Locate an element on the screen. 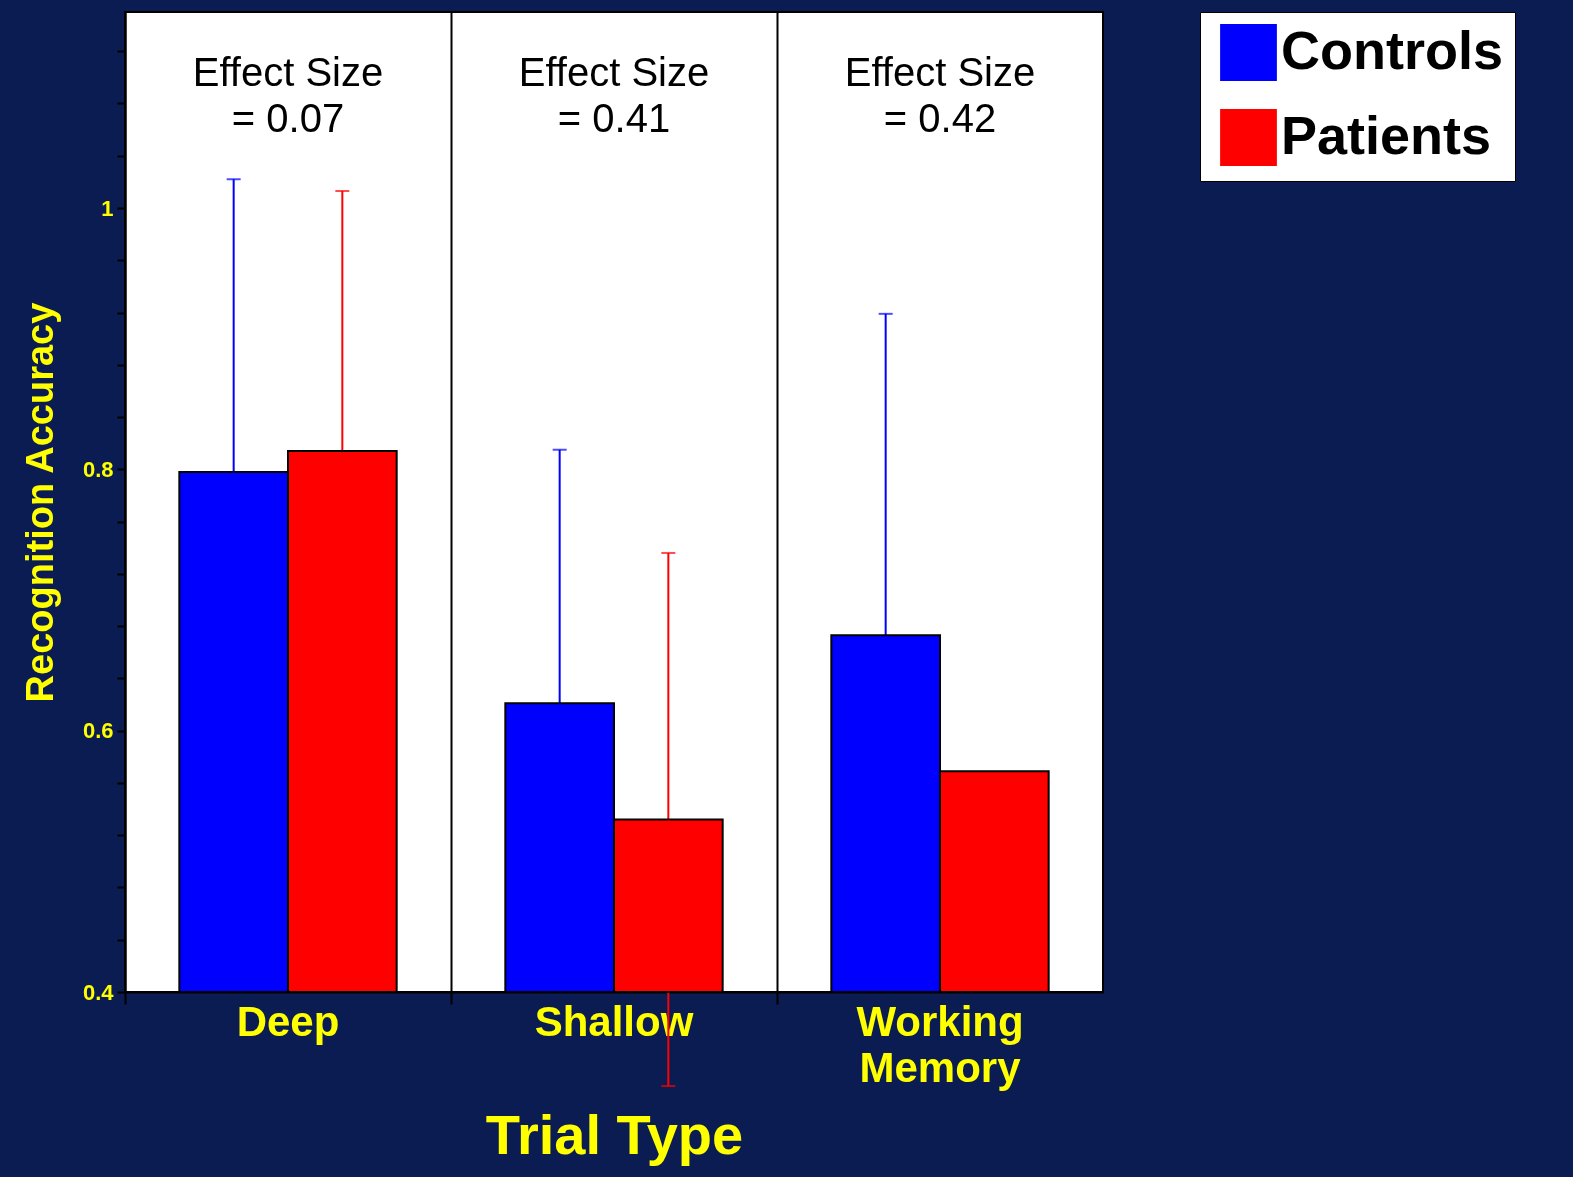  y-tick-label: 0.6 is located at coordinates (98, 731).